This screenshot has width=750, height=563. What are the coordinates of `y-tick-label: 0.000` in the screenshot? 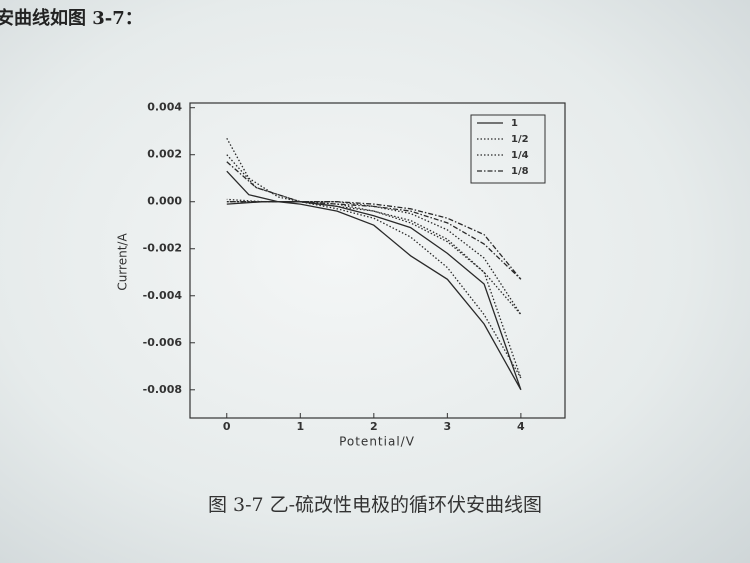 It's located at (164, 201).